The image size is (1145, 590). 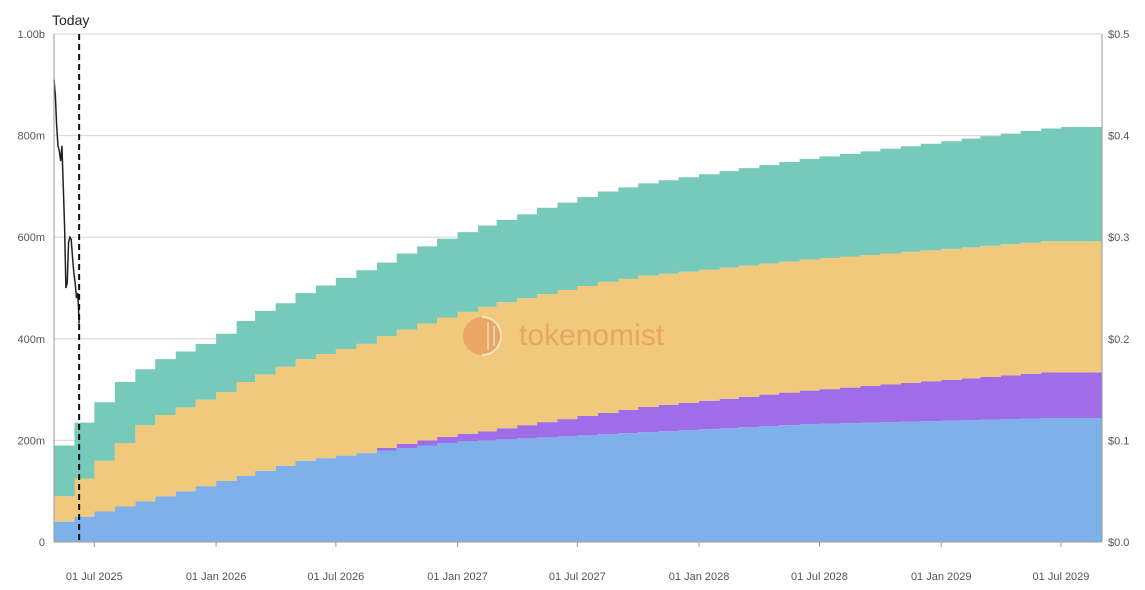 I want to click on x-tick-label: 01 Jan 2026, so click(x=216, y=577).